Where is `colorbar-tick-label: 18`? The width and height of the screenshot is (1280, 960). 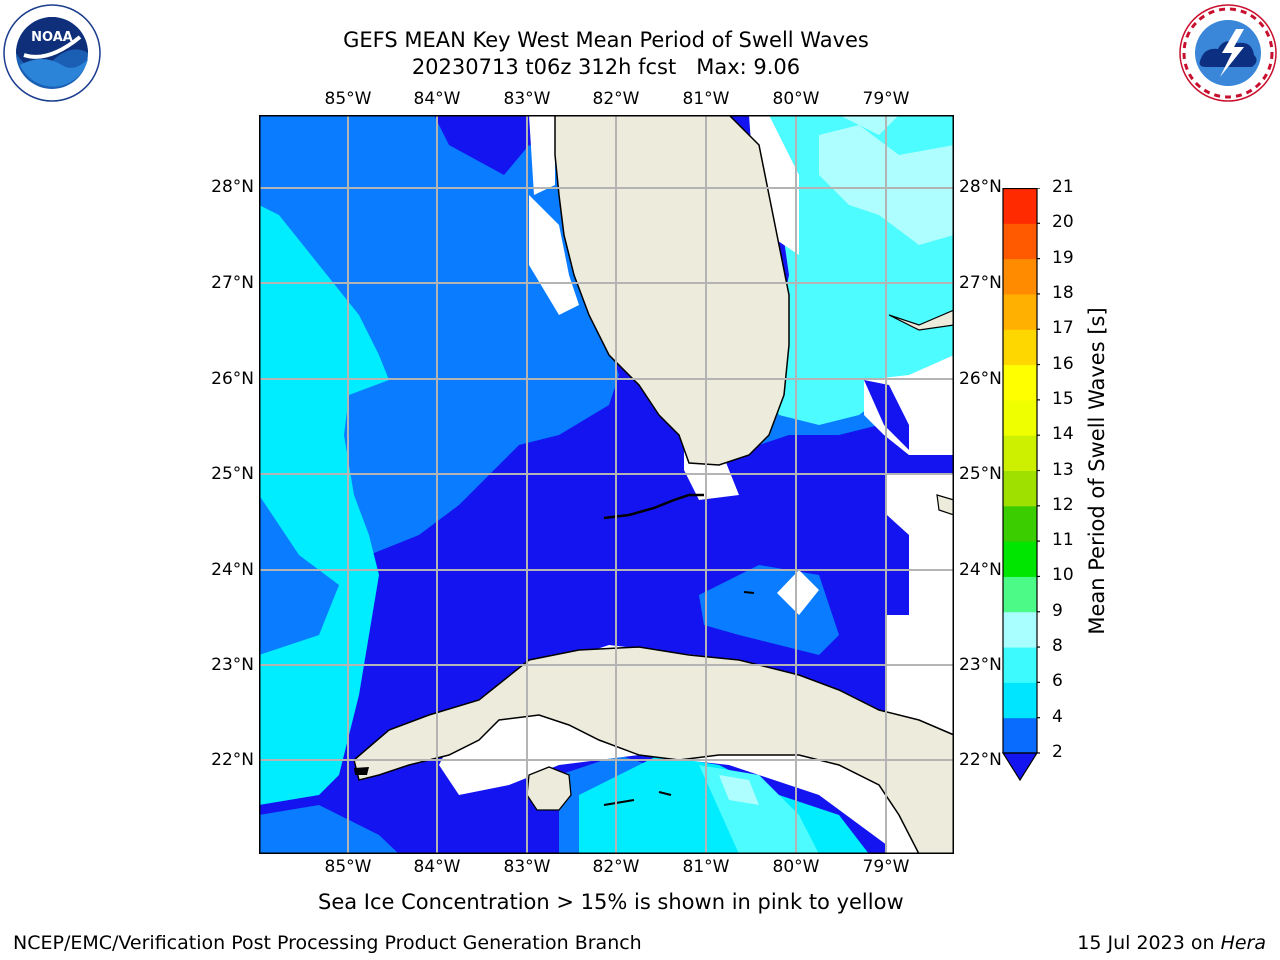
colorbar-tick-label: 18 is located at coordinates (1063, 292).